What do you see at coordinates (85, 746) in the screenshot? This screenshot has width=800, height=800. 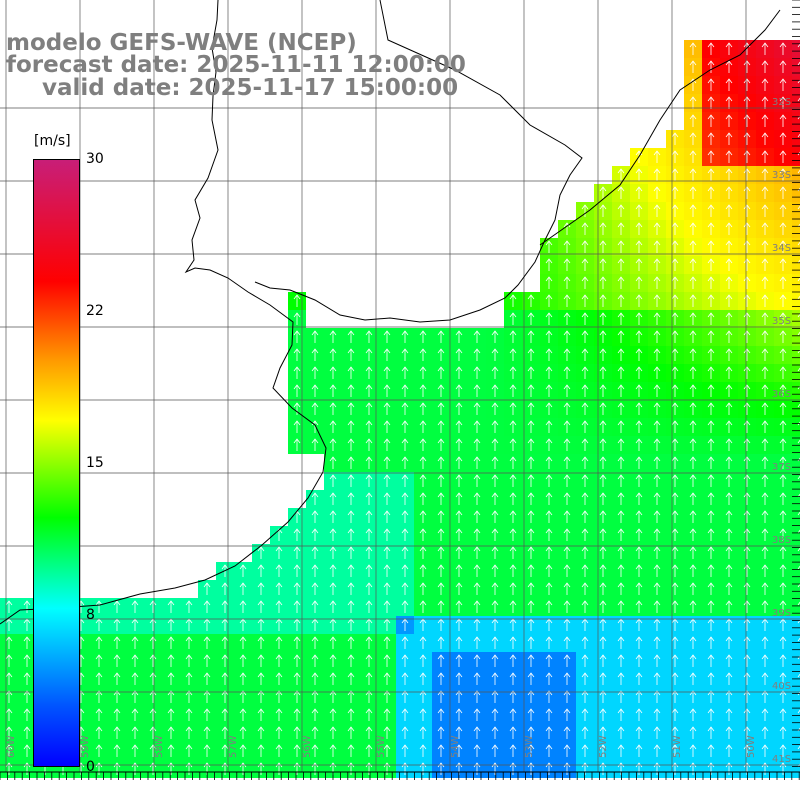 I see `lon-label: 59W` at bounding box center [85, 746].